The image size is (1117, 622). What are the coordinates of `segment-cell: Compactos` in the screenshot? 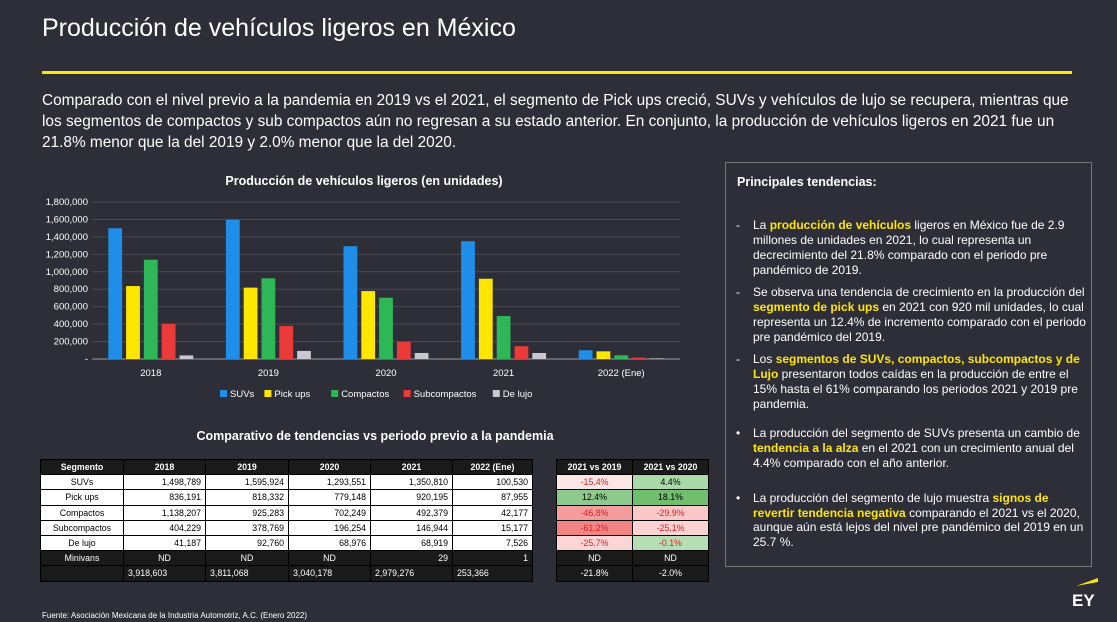 It's located at (82, 512).